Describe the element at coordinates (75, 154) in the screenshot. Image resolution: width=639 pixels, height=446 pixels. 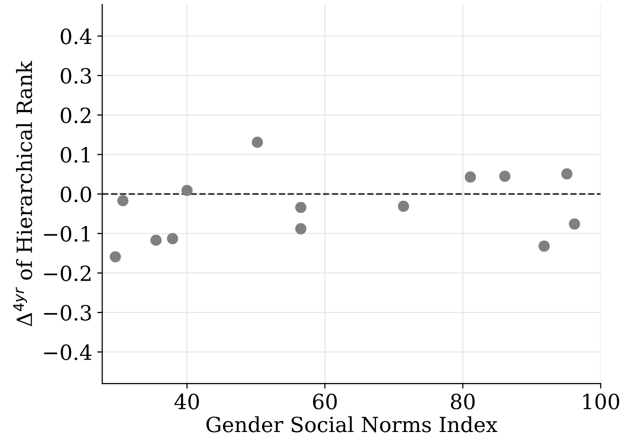
I see `y-tick-label: 0.1` at that location.